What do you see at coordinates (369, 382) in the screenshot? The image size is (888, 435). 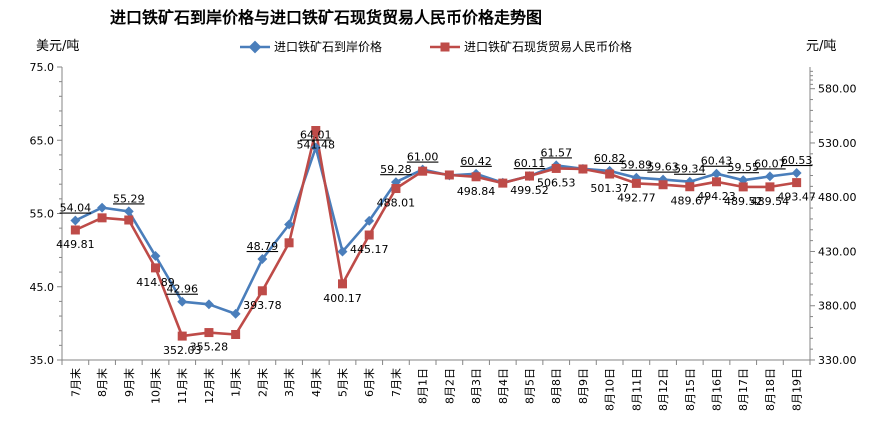 I see `x-tick-label: 6月末` at bounding box center [369, 382].